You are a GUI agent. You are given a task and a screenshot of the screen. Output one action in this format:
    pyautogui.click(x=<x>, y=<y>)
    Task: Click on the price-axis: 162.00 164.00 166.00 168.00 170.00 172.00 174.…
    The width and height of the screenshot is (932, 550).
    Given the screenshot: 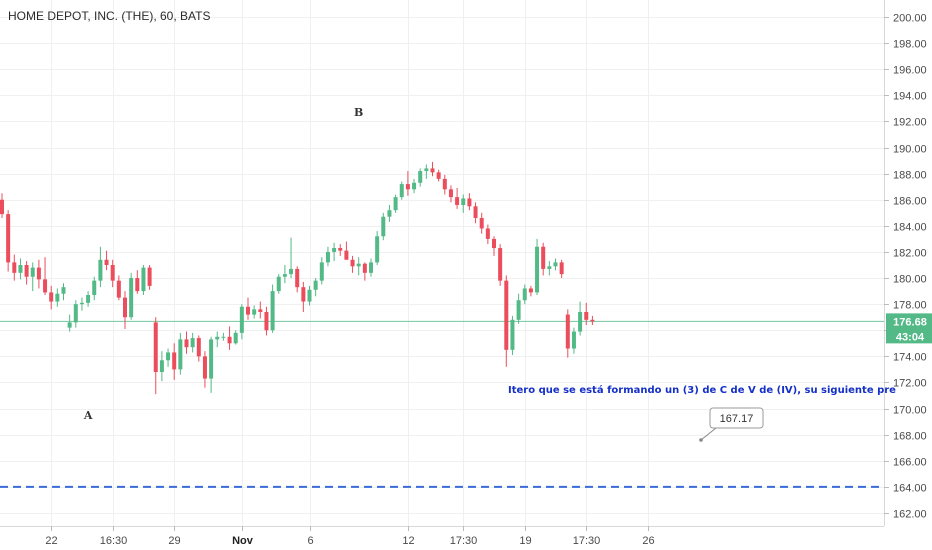 What is the action you would take?
    pyautogui.click(x=905, y=267)
    